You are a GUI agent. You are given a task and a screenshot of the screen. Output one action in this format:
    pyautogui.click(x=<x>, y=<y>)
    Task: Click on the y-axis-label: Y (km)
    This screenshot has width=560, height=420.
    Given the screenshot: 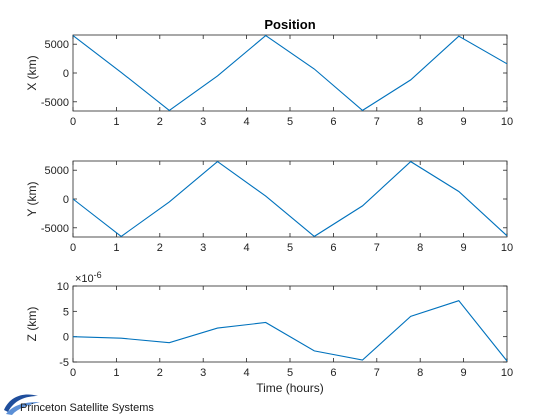 What is the action you would take?
    pyautogui.click(x=32, y=198)
    